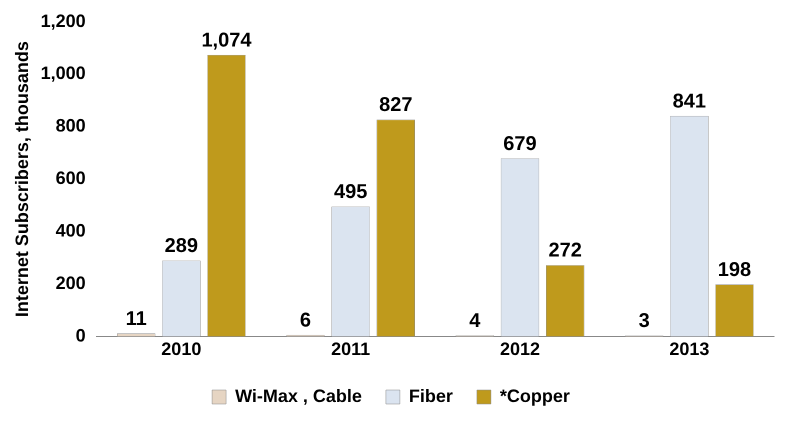 Image resolution: width=792 pixels, height=424 pixels. I want to click on y-tick-label: 0, so click(81, 335).